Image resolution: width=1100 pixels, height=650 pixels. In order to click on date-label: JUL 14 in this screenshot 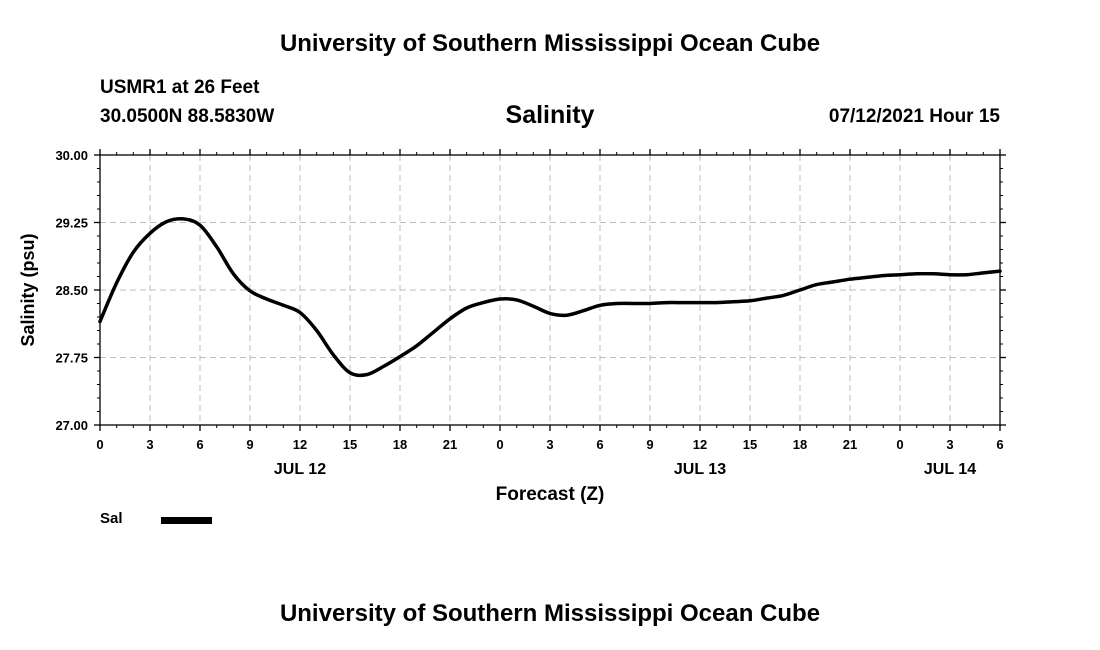, I will do `click(950, 469)`.